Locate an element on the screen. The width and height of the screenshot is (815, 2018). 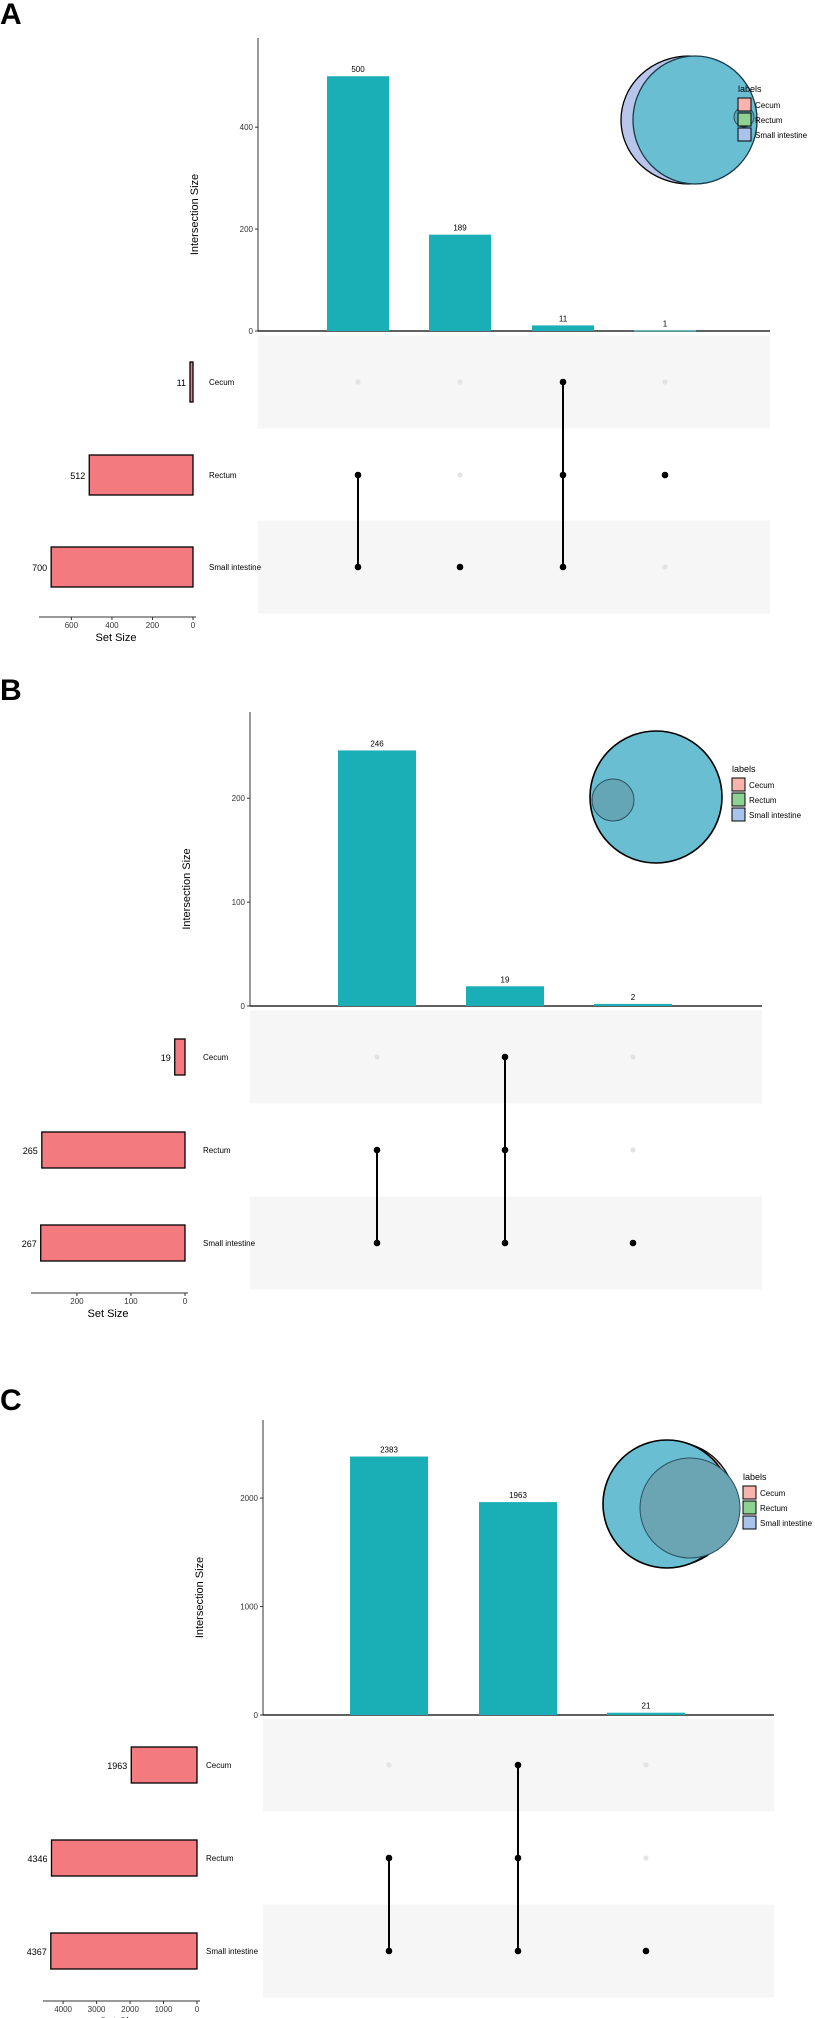
intersection-count: 500 is located at coordinates (358, 69).